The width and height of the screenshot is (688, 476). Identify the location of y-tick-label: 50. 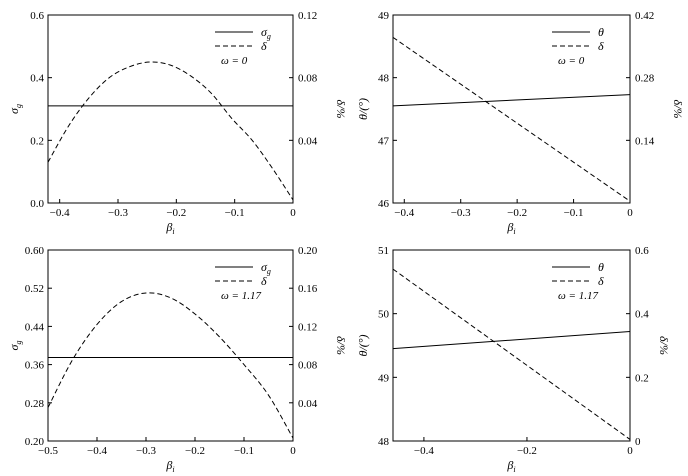
(384, 315).